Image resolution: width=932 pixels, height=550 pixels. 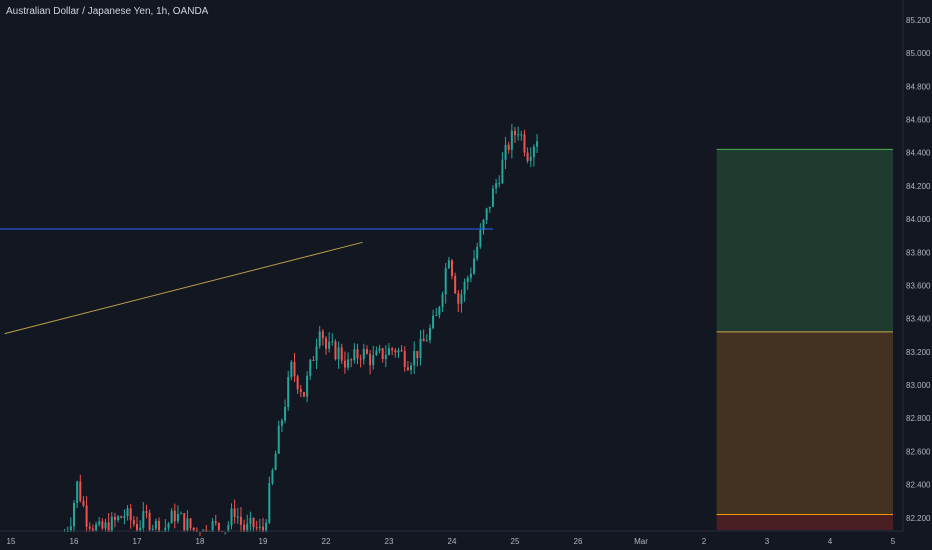 What do you see at coordinates (183, 288) in the screenshot?
I see `trend-line` at bounding box center [183, 288].